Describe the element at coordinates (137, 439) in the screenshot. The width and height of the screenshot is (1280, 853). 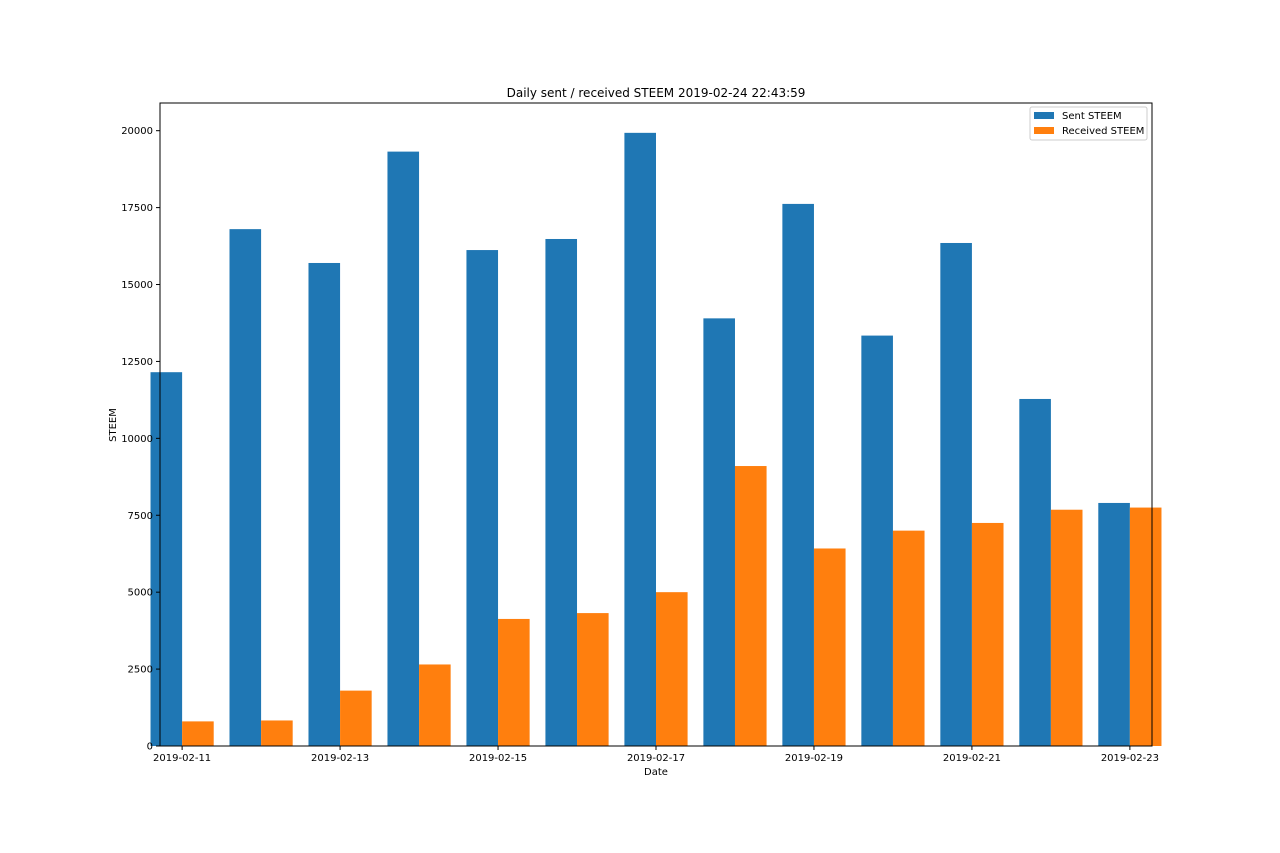
I see `y-tick-label: 10000` at that location.